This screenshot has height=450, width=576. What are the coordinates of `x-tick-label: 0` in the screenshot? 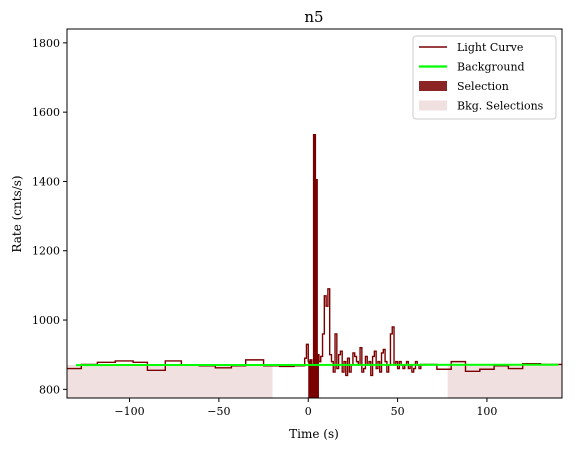 It's located at (308, 411).